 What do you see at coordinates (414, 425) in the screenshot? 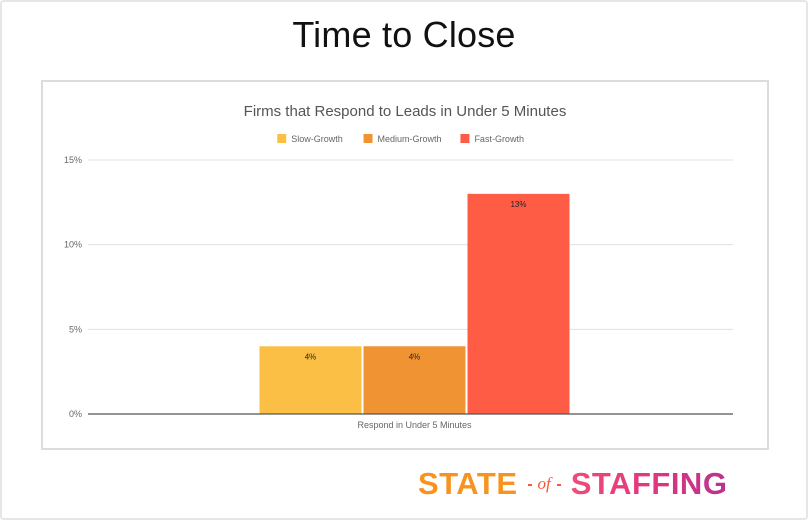
I see `x-category-label: Respond in Under 5 Minutes` at bounding box center [414, 425].